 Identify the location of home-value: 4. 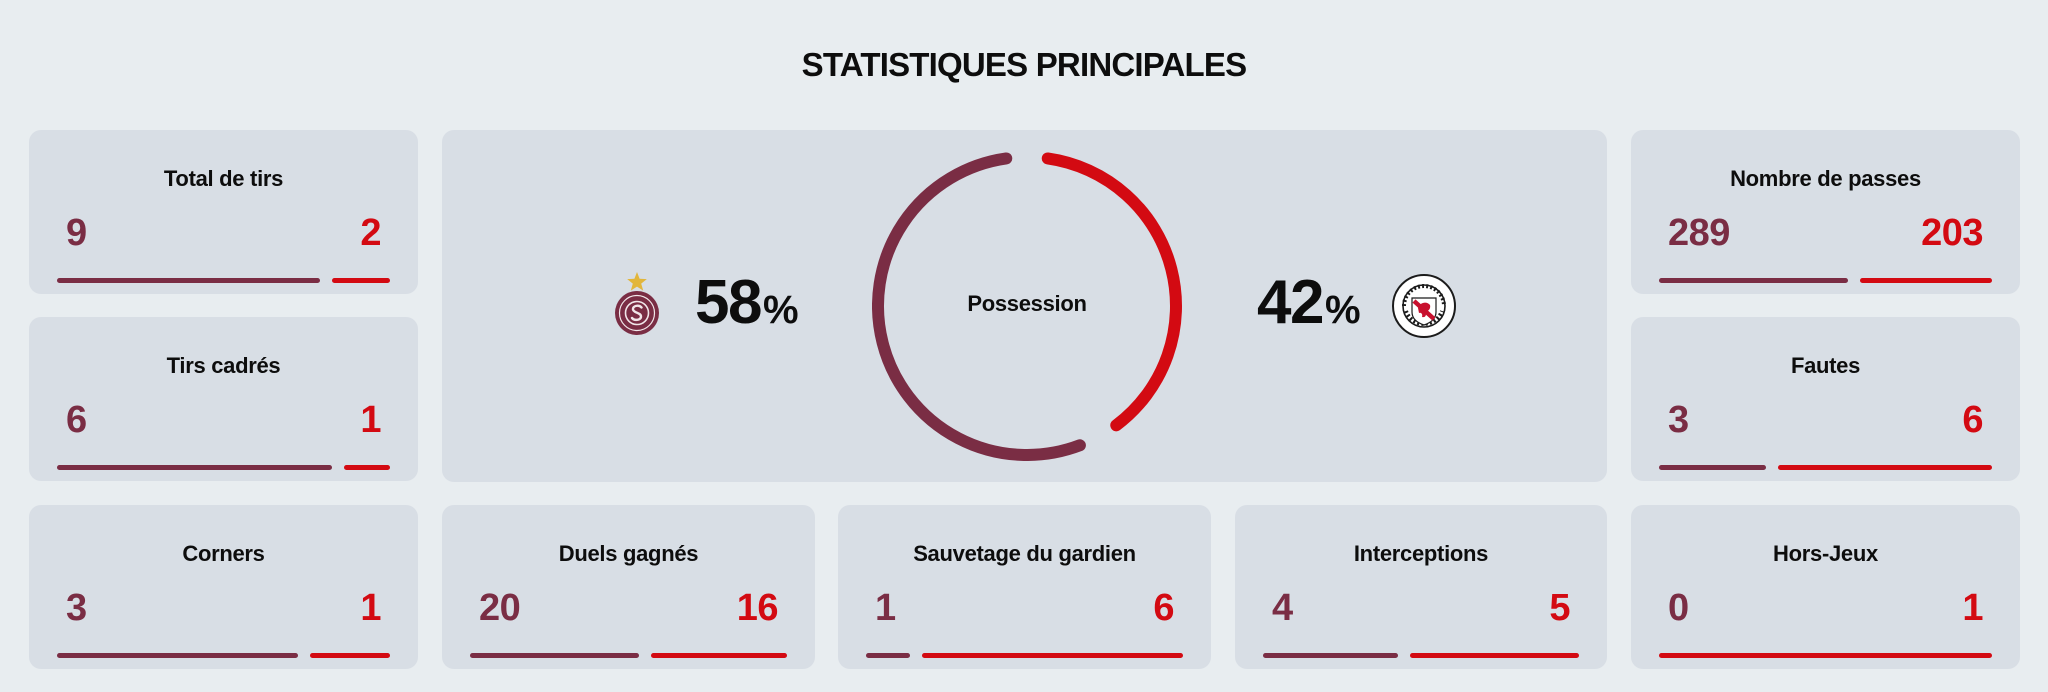
(1282, 608).